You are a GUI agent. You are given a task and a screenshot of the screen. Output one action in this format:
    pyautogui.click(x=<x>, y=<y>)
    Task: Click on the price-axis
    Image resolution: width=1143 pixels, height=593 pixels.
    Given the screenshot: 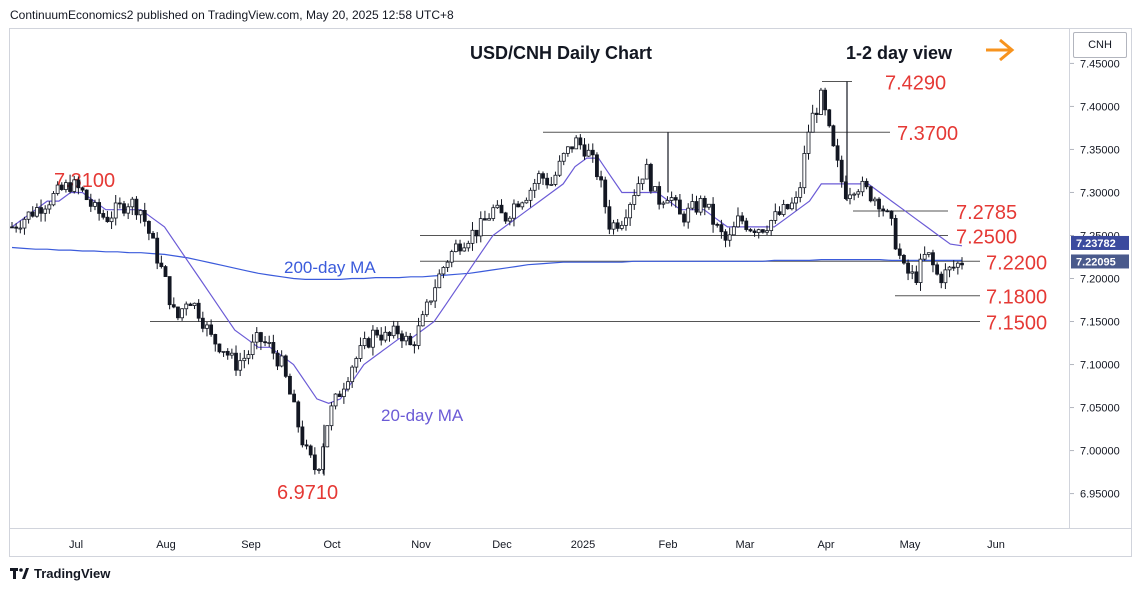 What is the action you would take?
    pyautogui.click(x=1101, y=278)
    